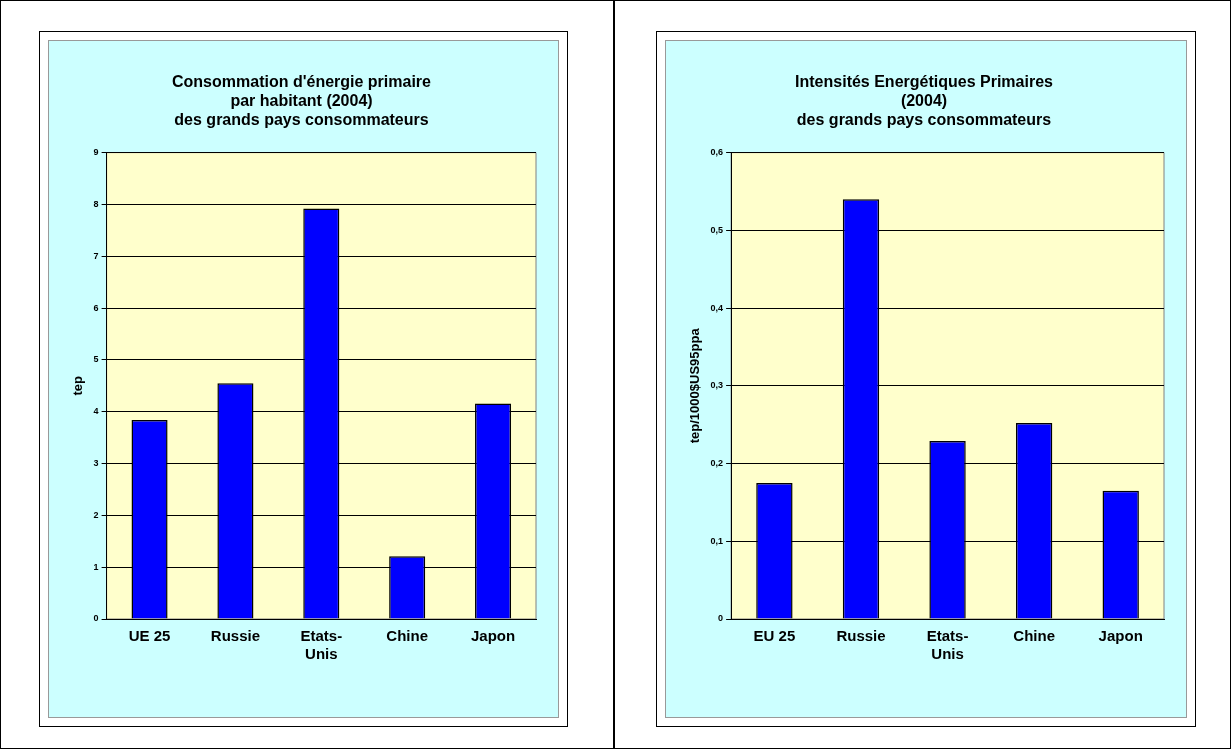  I want to click on y-tick-label: 0,2, so click(717, 463).